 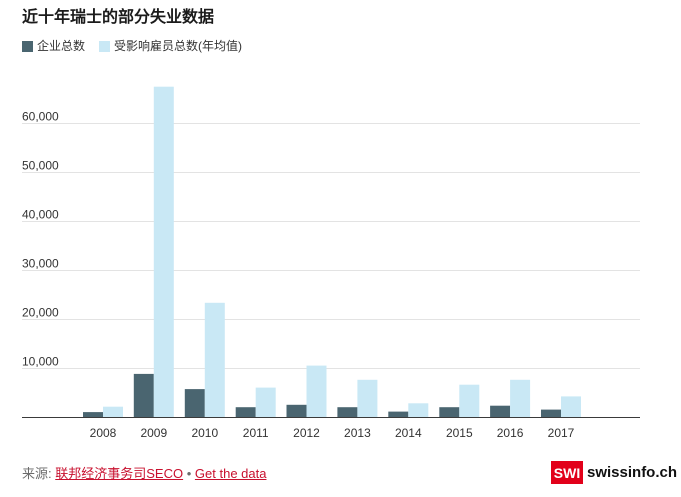 What do you see at coordinates (561, 433) in the screenshot?
I see `x-tick-label: 2017` at bounding box center [561, 433].